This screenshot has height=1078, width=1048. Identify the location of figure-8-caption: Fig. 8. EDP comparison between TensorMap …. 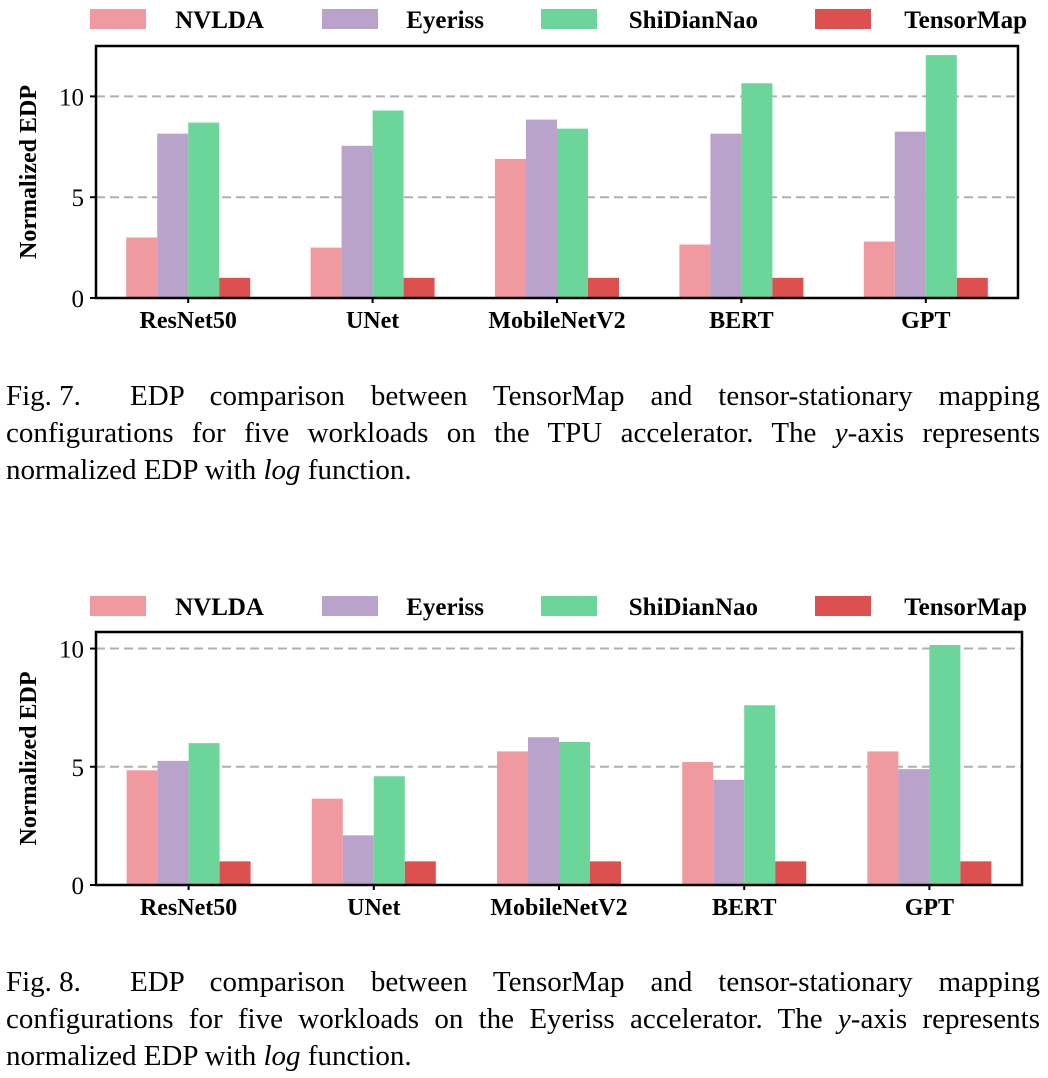
(523, 1019).